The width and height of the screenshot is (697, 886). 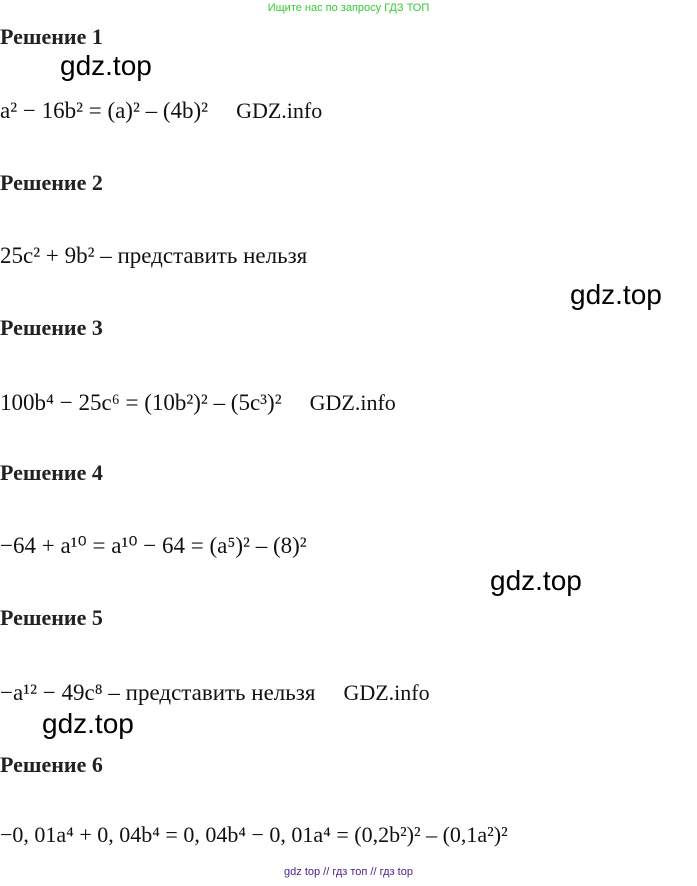 I want to click on solution-1-heading: Решение 1, so click(x=51, y=36).